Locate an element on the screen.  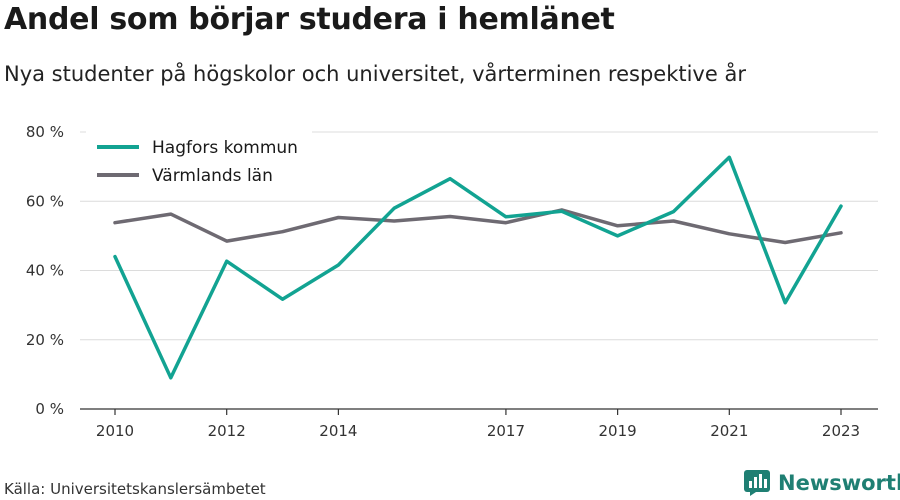
y-axis: 0 % 20 % 40 % 60 % 80 % is located at coordinates (45, 270).